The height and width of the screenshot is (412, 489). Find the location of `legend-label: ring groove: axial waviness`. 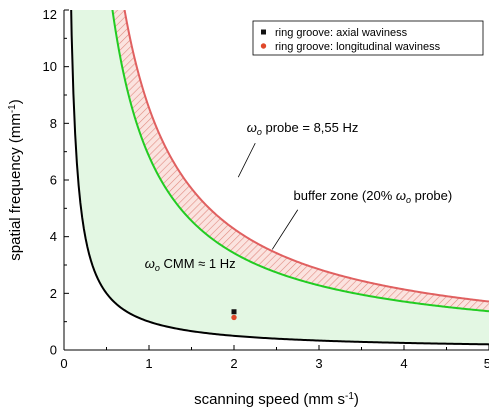

legend-label: ring groove: axial waviness is located at coordinates (341, 33).